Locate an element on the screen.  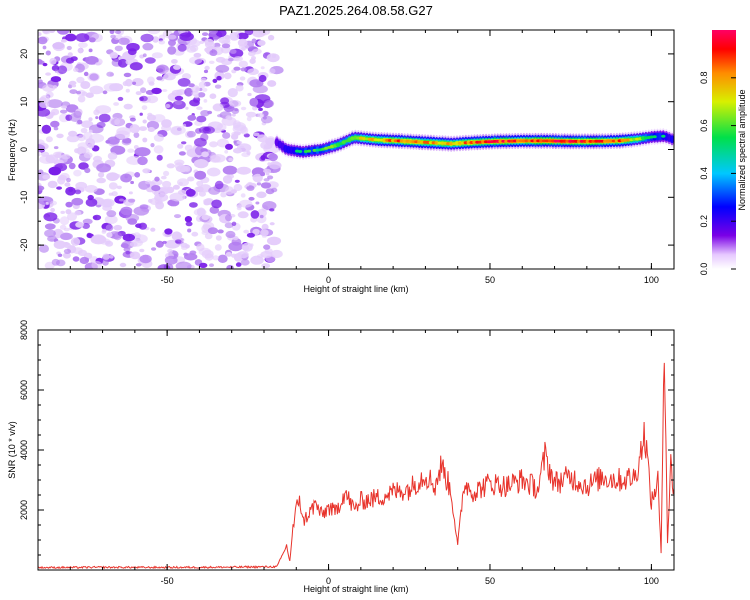
snr-ytick-label: 2000 is located at coordinates (24, 510).